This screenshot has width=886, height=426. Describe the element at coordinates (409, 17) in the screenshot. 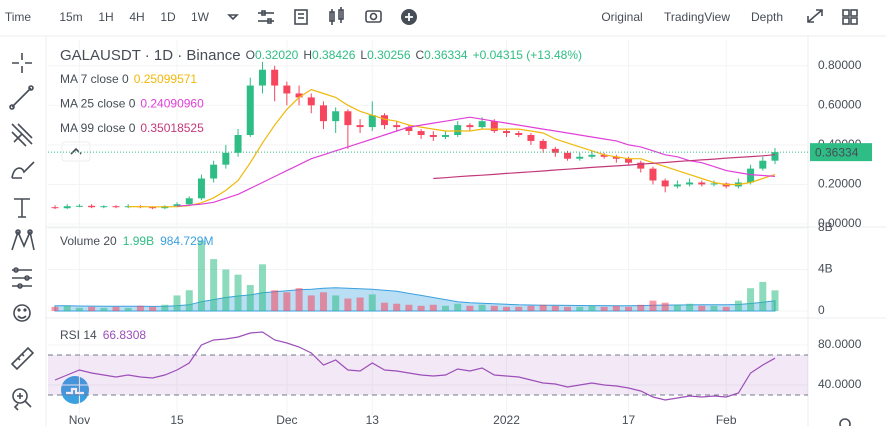

I see `add-icon` at that location.